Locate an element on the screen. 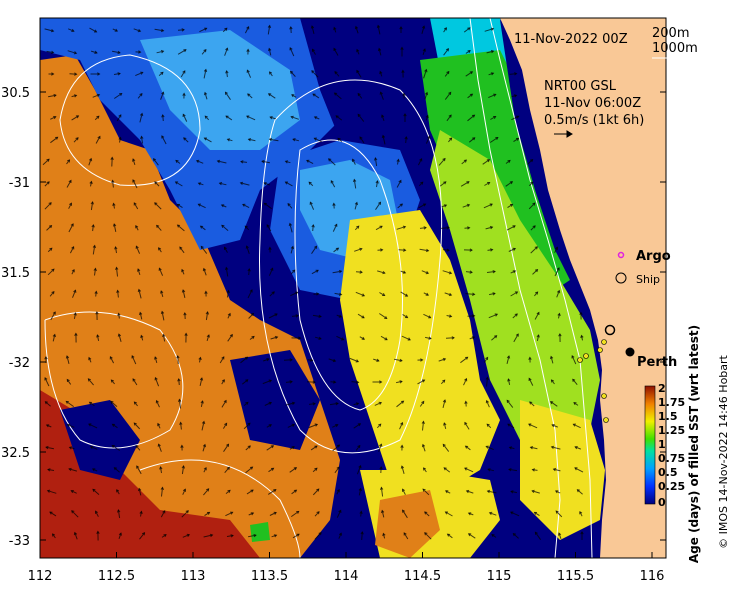 The image size is (740, 592). region-lime-east is located at coordinates (515, 300).